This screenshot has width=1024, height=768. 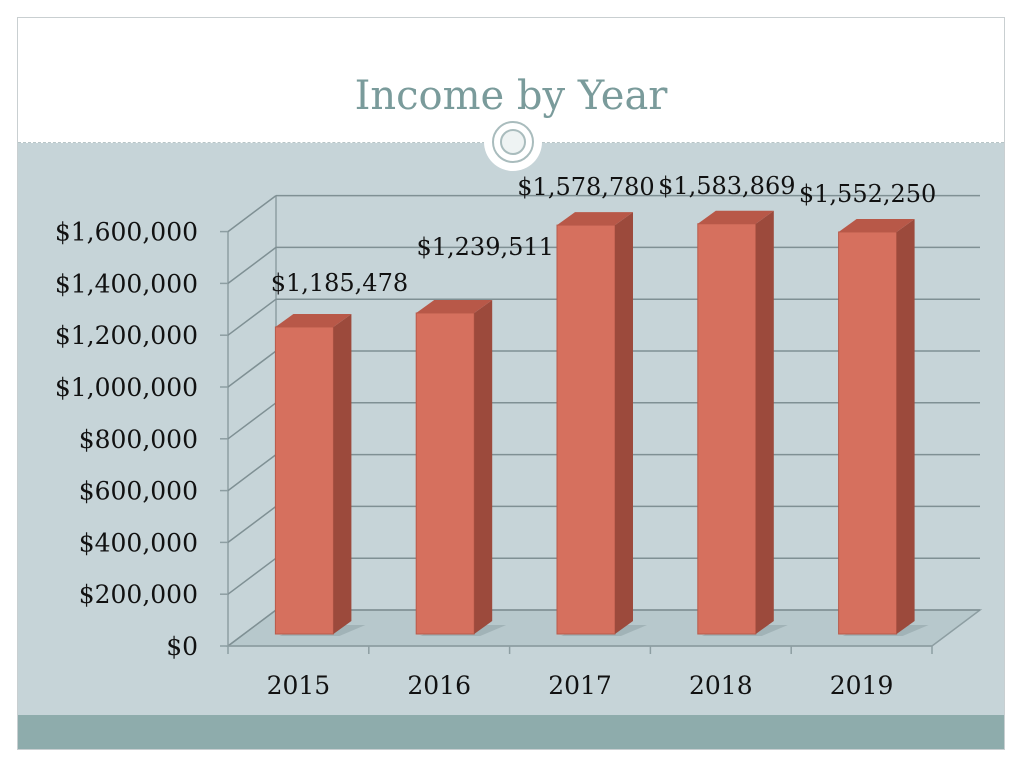 I want to click on data-label-2017: $1,578,780, so click(x=585, y=187).